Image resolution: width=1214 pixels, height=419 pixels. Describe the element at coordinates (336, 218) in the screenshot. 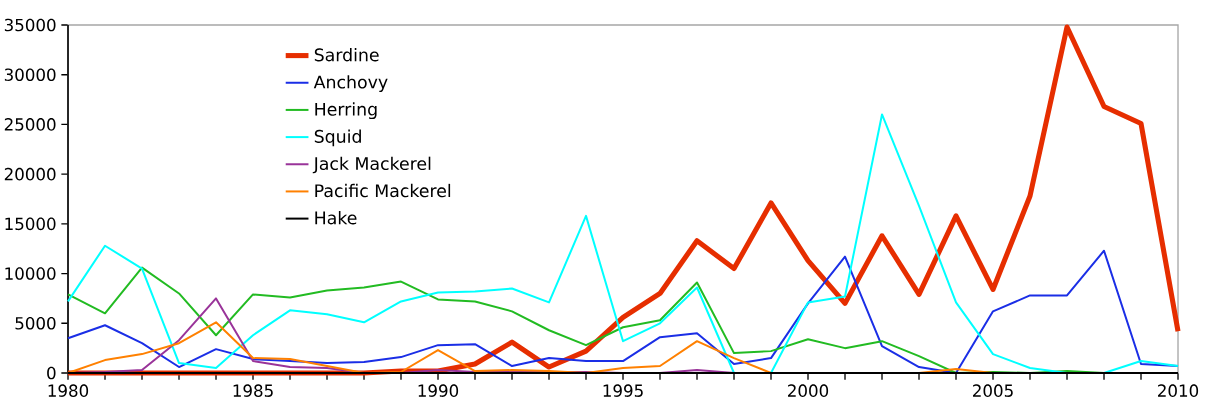

I see `legend-label: Hake` at that location.